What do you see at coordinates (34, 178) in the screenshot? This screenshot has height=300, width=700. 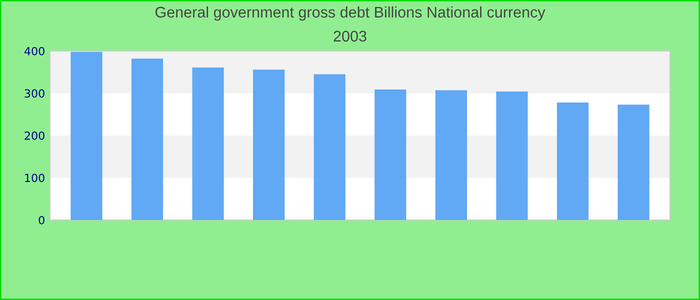 I see `y-tick-label: 100` at bounding box center [34, 178].